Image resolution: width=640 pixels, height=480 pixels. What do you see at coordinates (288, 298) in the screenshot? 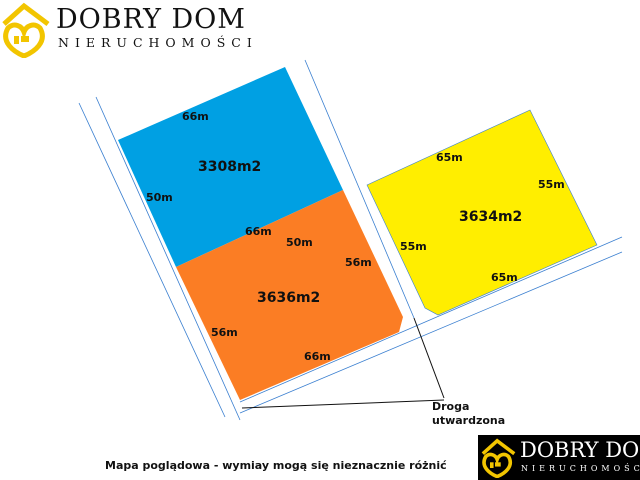
I see `area-label-orange: 3636m2` at bounding box center [288, 298].